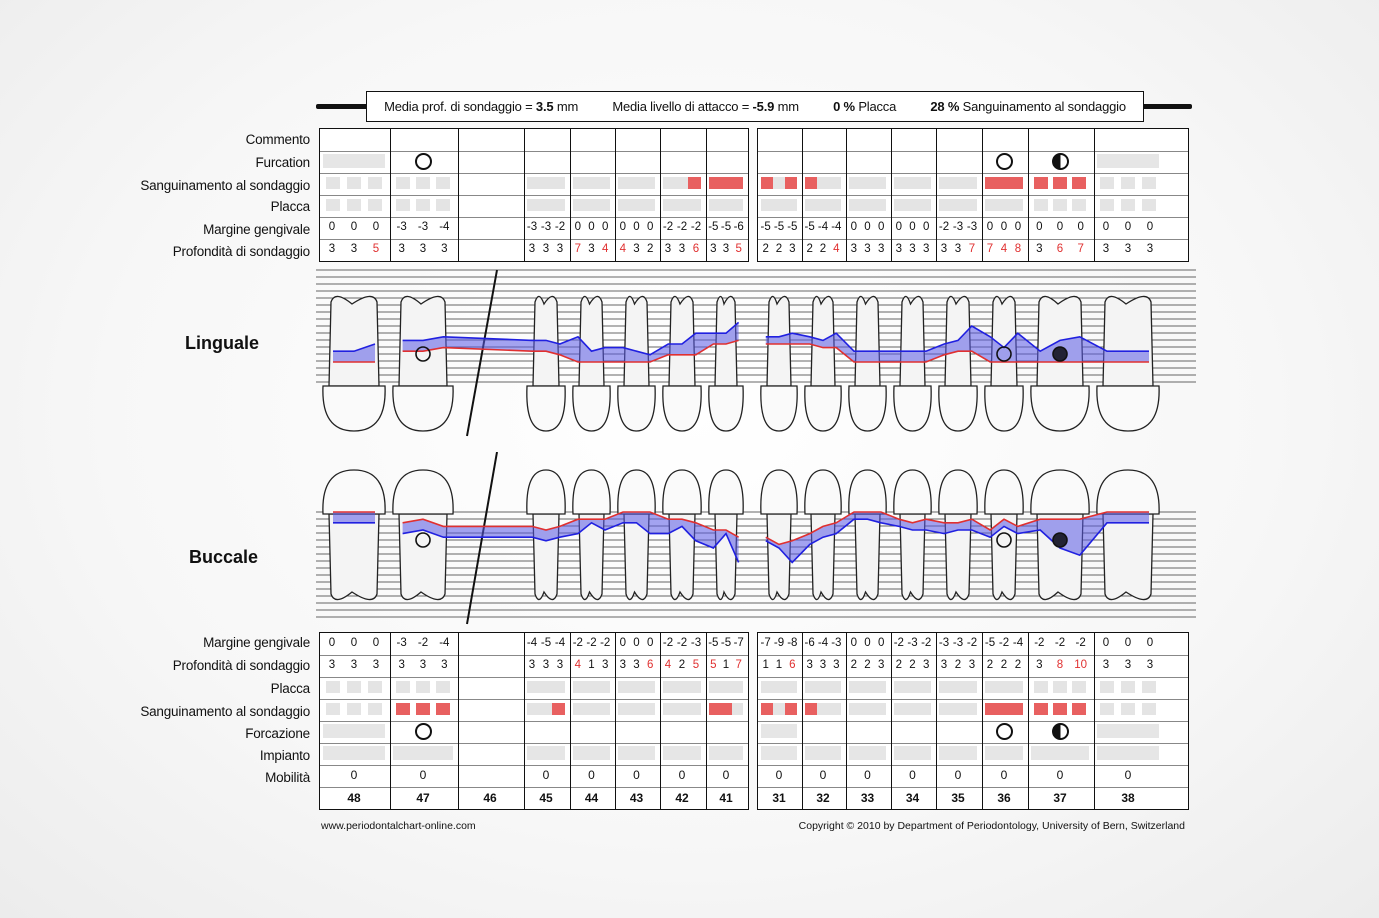 The height and width of the screenshot is (918, 1379). What do you see at coordinates (1128, 798) in the screenshot?
I see `tooth-number: 38` at bounding box center [1128, 798].